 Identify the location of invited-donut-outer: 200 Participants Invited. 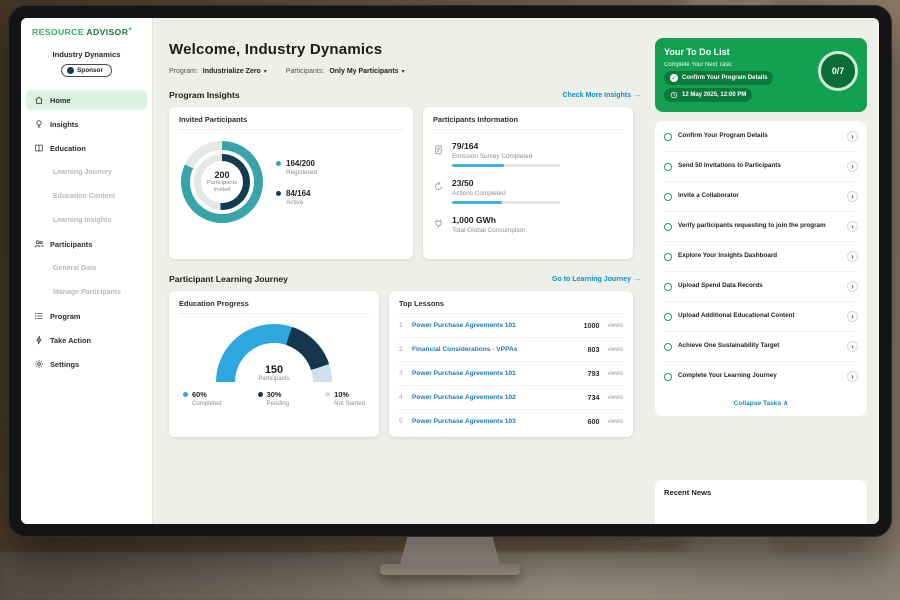
(222, 182).